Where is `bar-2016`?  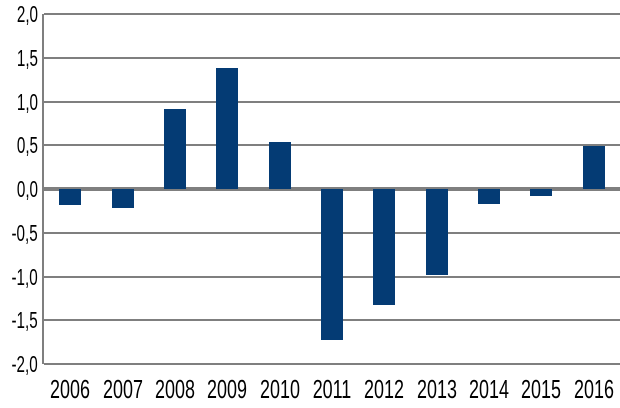 bar-2016 is located at coordinates (593, 167).